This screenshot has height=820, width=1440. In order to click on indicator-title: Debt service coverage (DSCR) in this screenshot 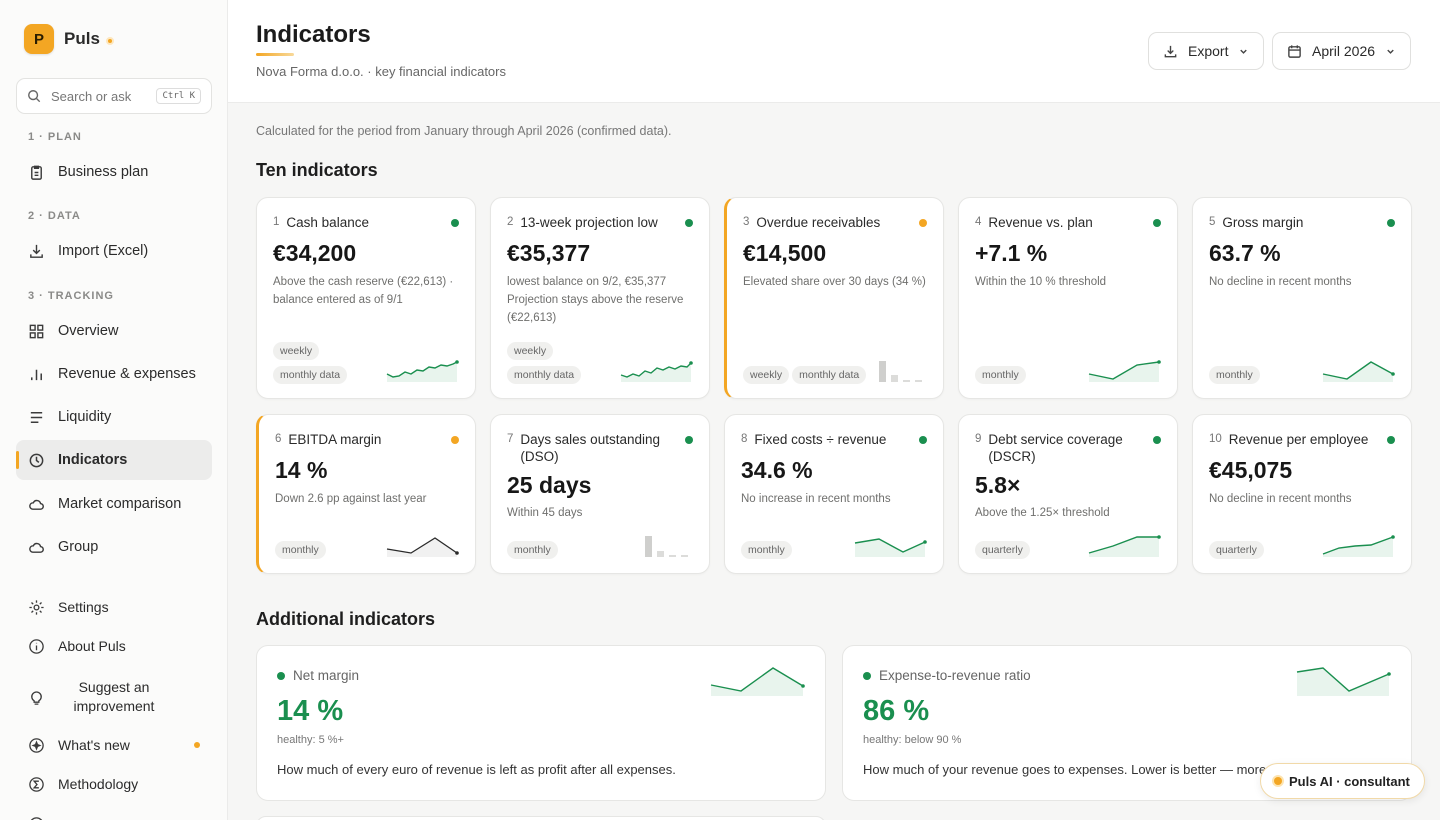, I will do `click(1055, 448)`.